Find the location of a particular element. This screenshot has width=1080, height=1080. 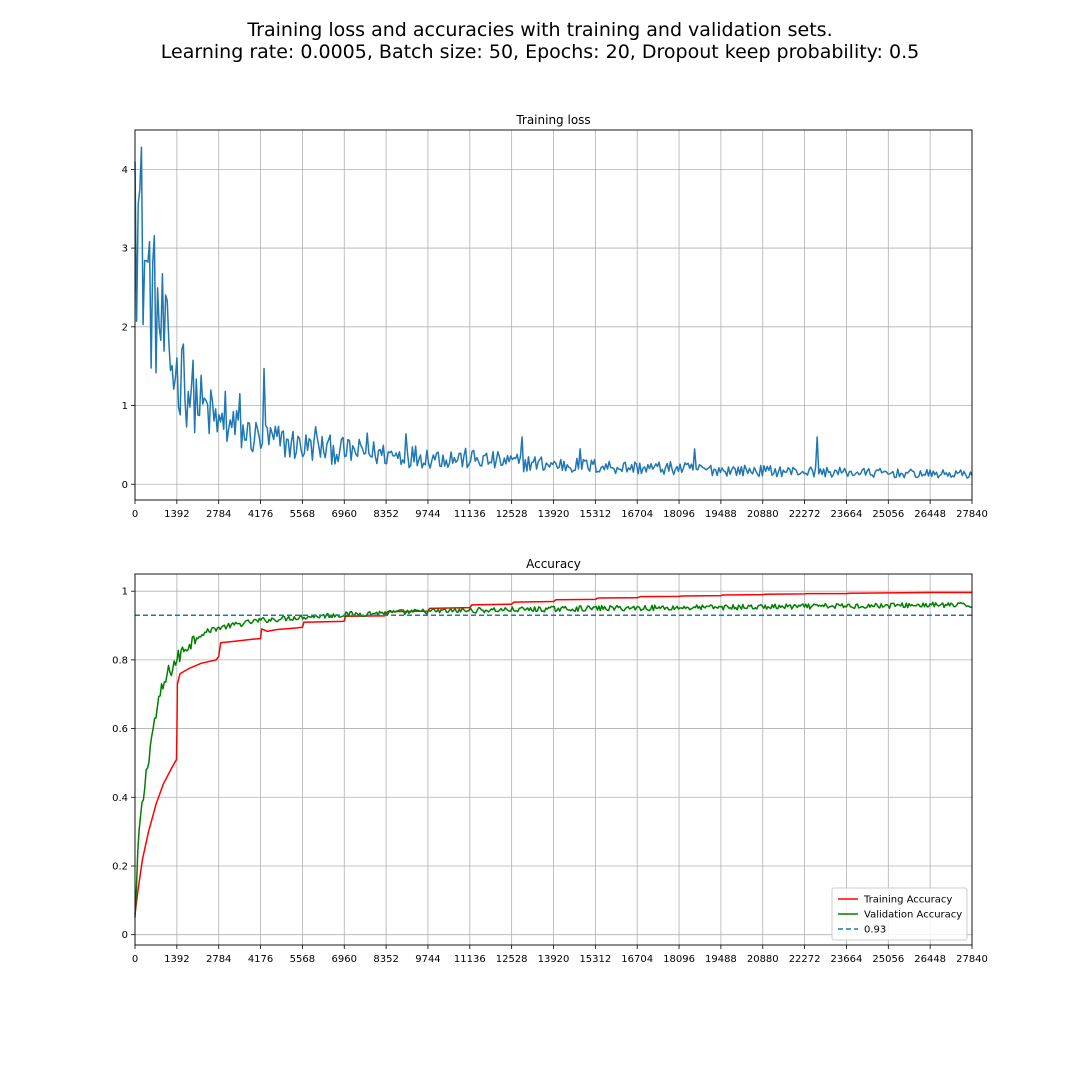

acc-y-tick-label: 0.2 is located at coordinates (120, 866).